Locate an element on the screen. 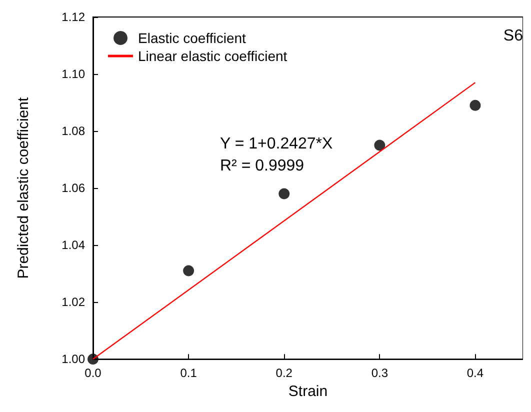  y-tick-label: 1.10 is located at coordinates (74, 74).